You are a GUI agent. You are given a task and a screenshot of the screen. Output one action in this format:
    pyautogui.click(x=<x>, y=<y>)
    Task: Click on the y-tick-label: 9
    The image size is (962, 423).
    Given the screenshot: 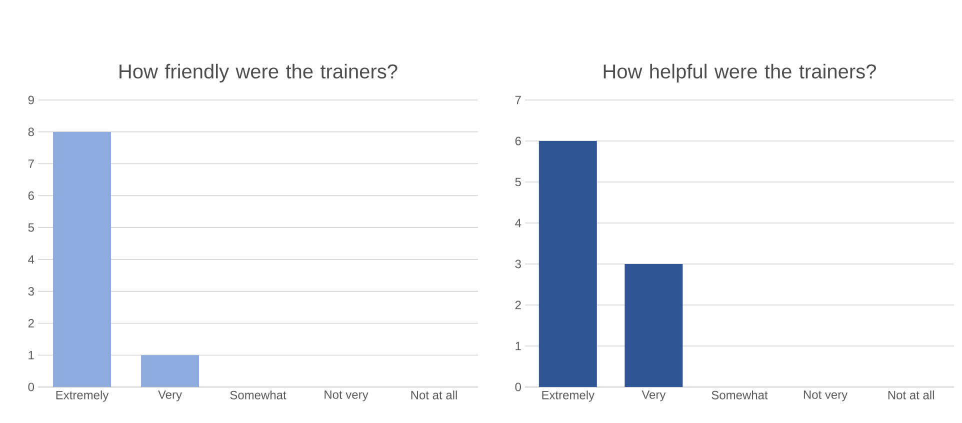 What is the action you would take?
    pyautogui.click(x=31, y=100)
    